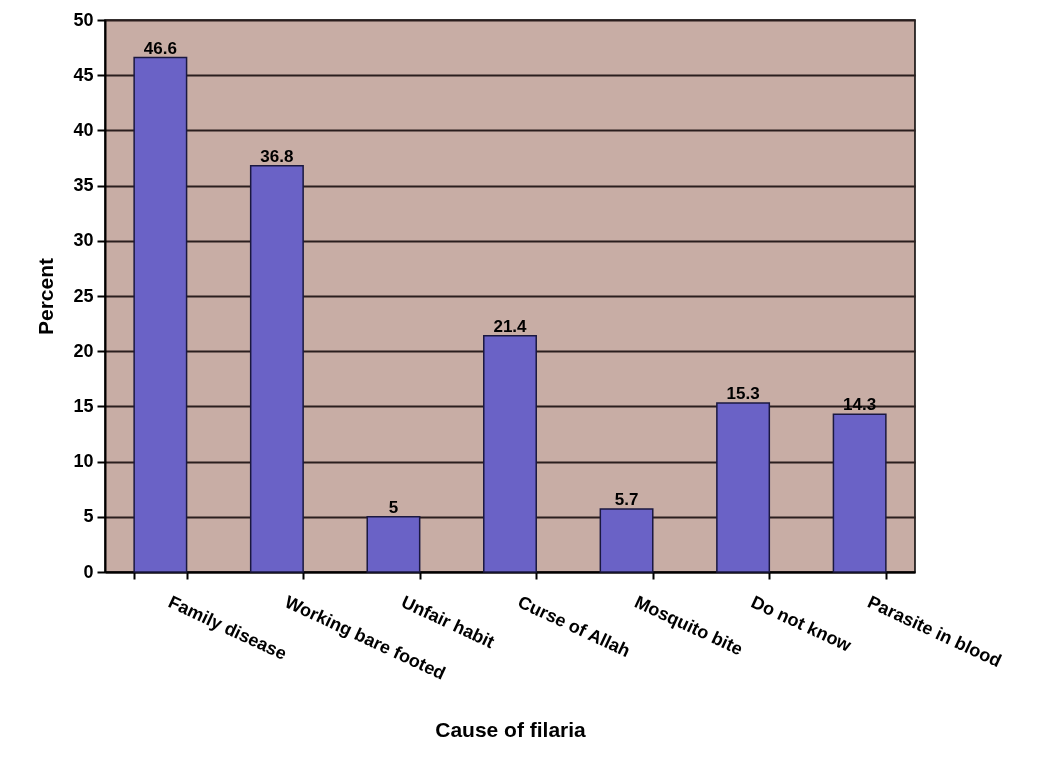 The image size is (1058, 768). I want to click on y-tick-label: 40, so click(83, 129).